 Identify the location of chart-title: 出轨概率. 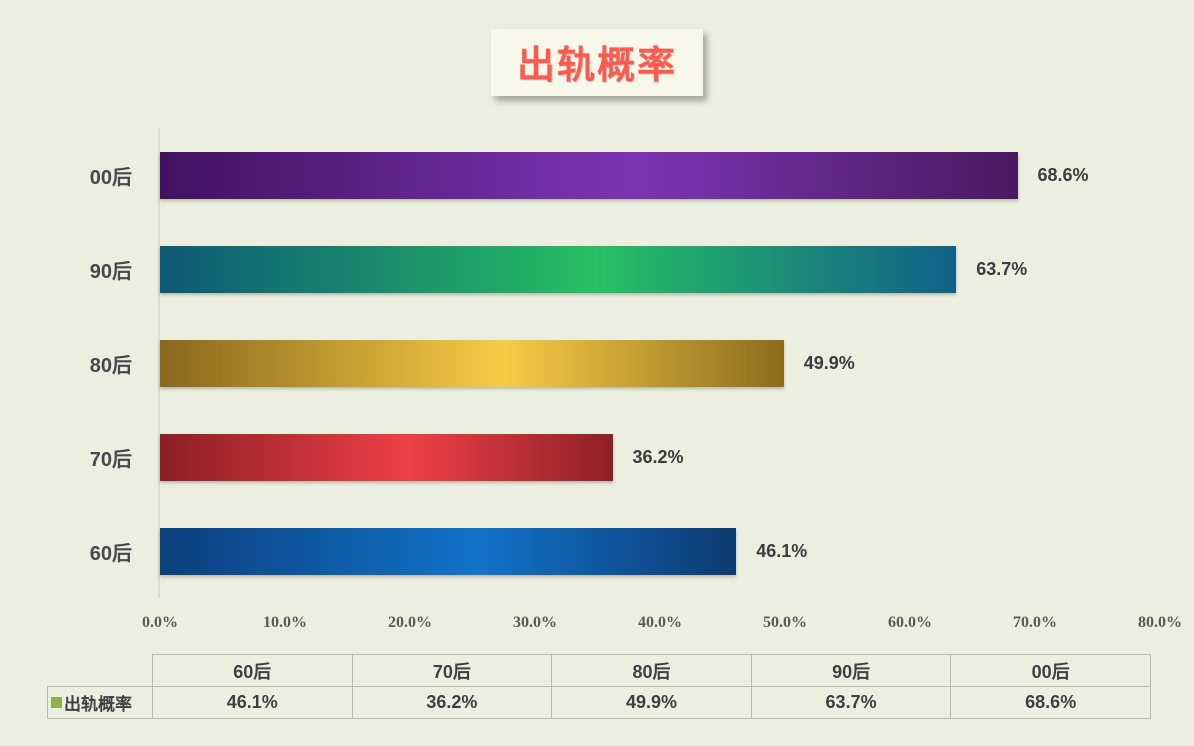
(597, 66).